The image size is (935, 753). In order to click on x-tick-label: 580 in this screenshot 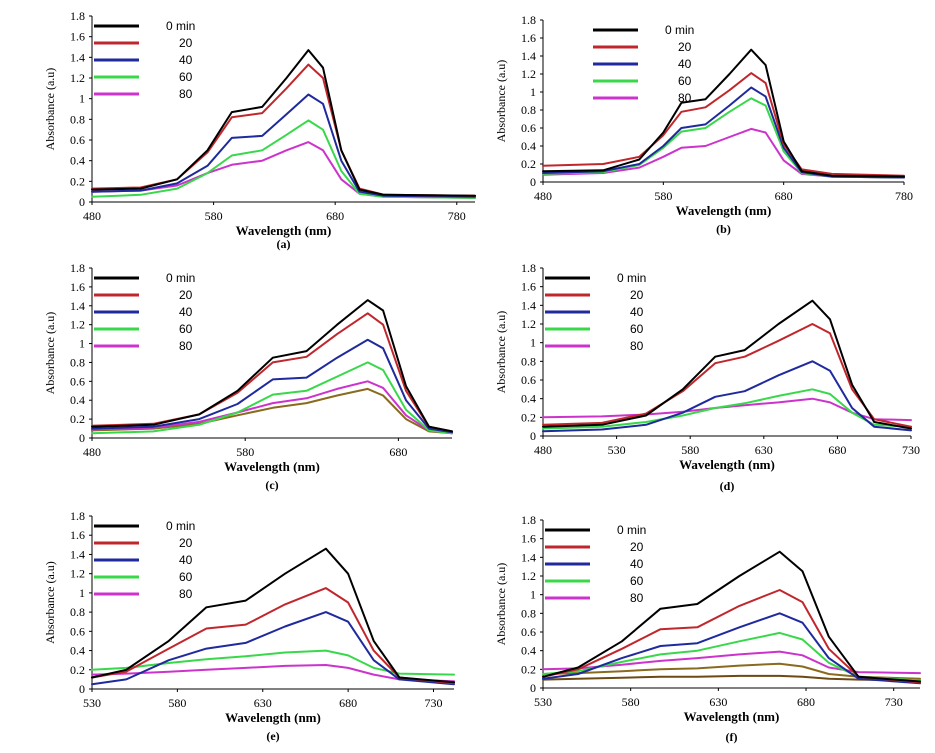, I will do `click(177, 703)`.